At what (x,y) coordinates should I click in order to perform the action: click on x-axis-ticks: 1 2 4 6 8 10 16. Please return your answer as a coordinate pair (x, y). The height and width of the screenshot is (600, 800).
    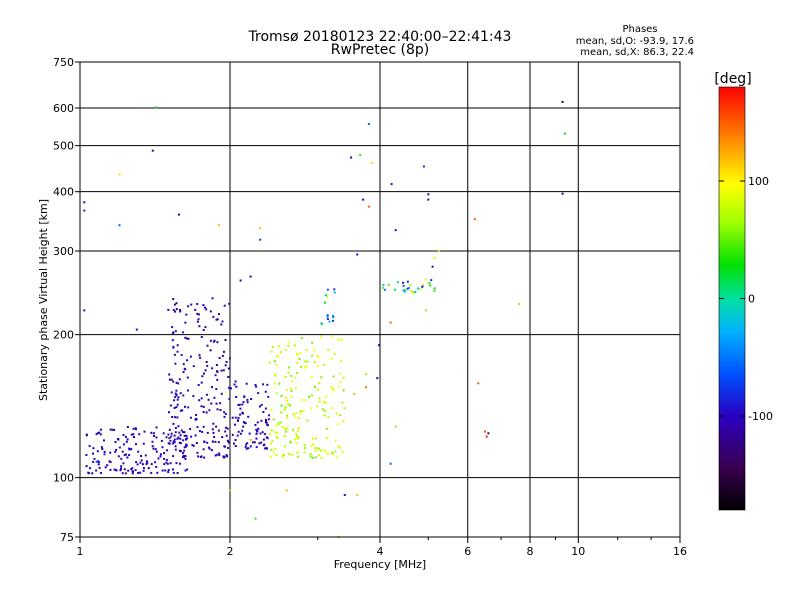
    Looking at the image, I should click on (382, 547).